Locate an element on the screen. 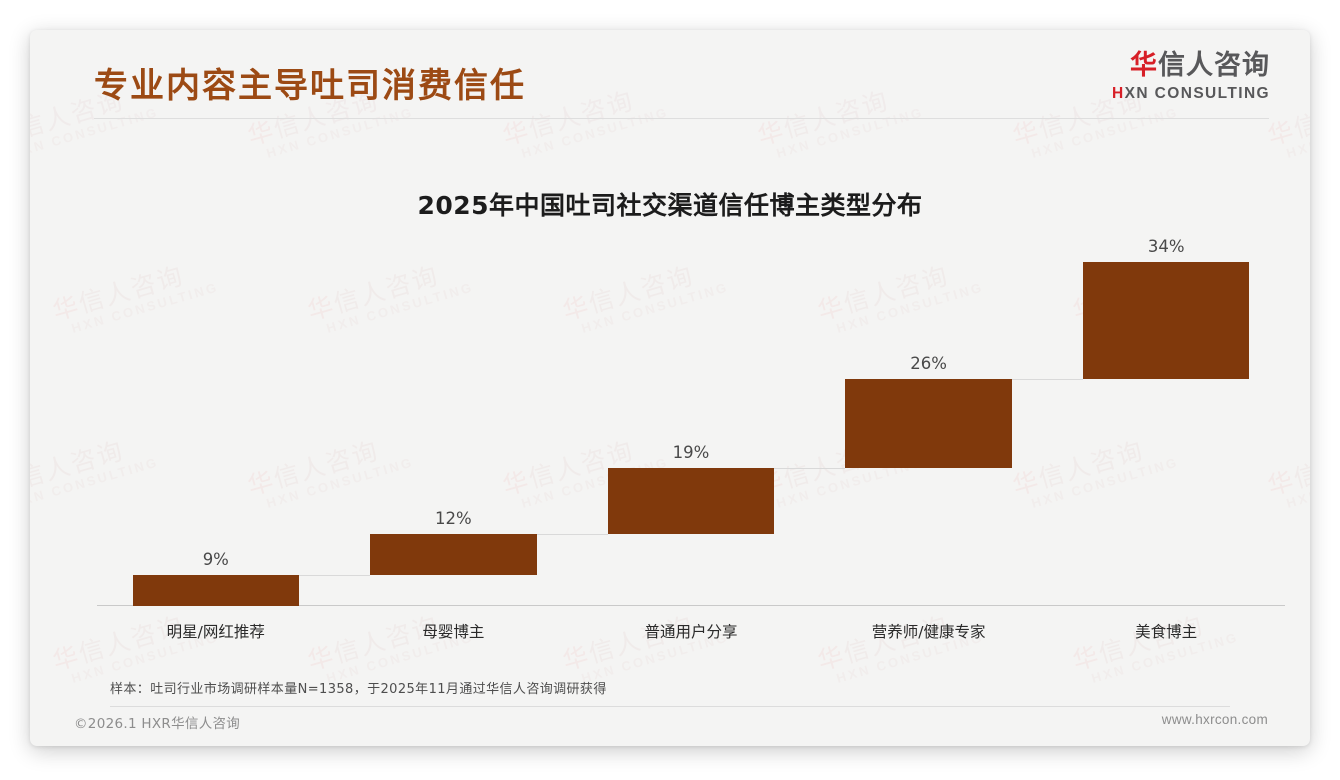 The width and height of the screenshot is (1340, 780). chart-bar-value-label: 34% is located at coordinates (1166, 246).